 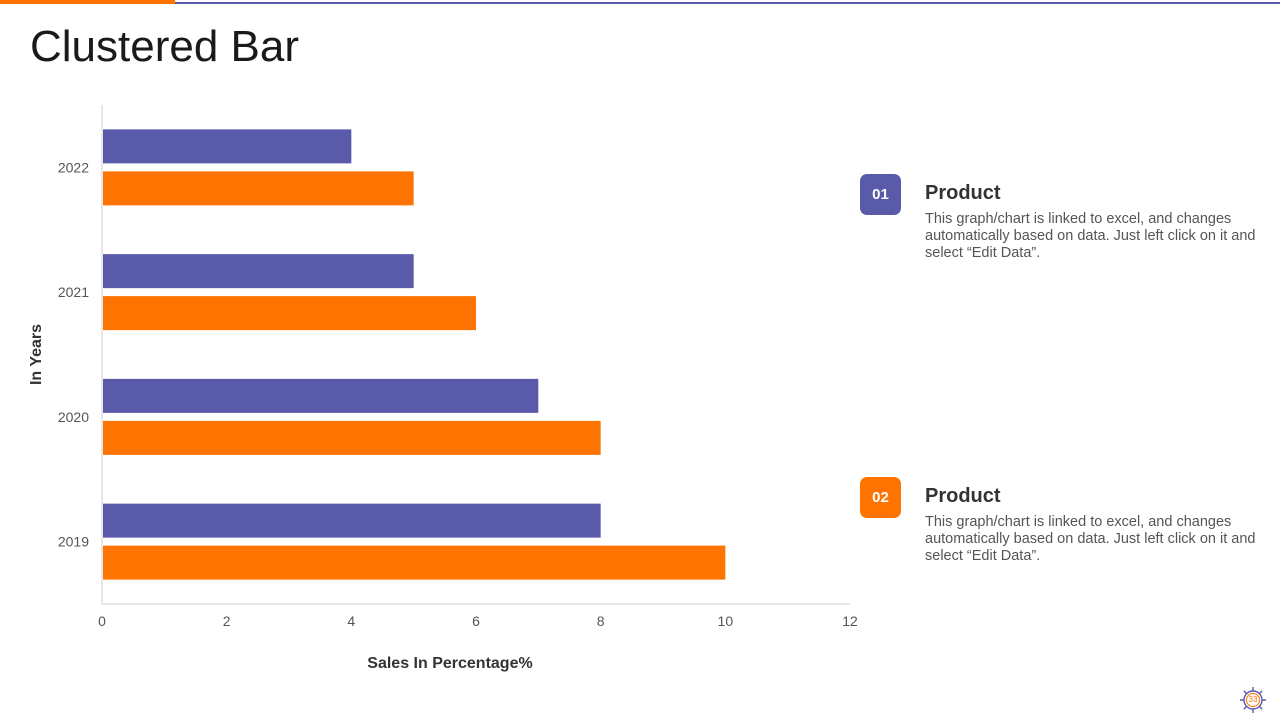 What do you see at coordinates (73, 167) in the screenshot?
I see `y-tick-label: 2022` at bounding box center [73, 167].